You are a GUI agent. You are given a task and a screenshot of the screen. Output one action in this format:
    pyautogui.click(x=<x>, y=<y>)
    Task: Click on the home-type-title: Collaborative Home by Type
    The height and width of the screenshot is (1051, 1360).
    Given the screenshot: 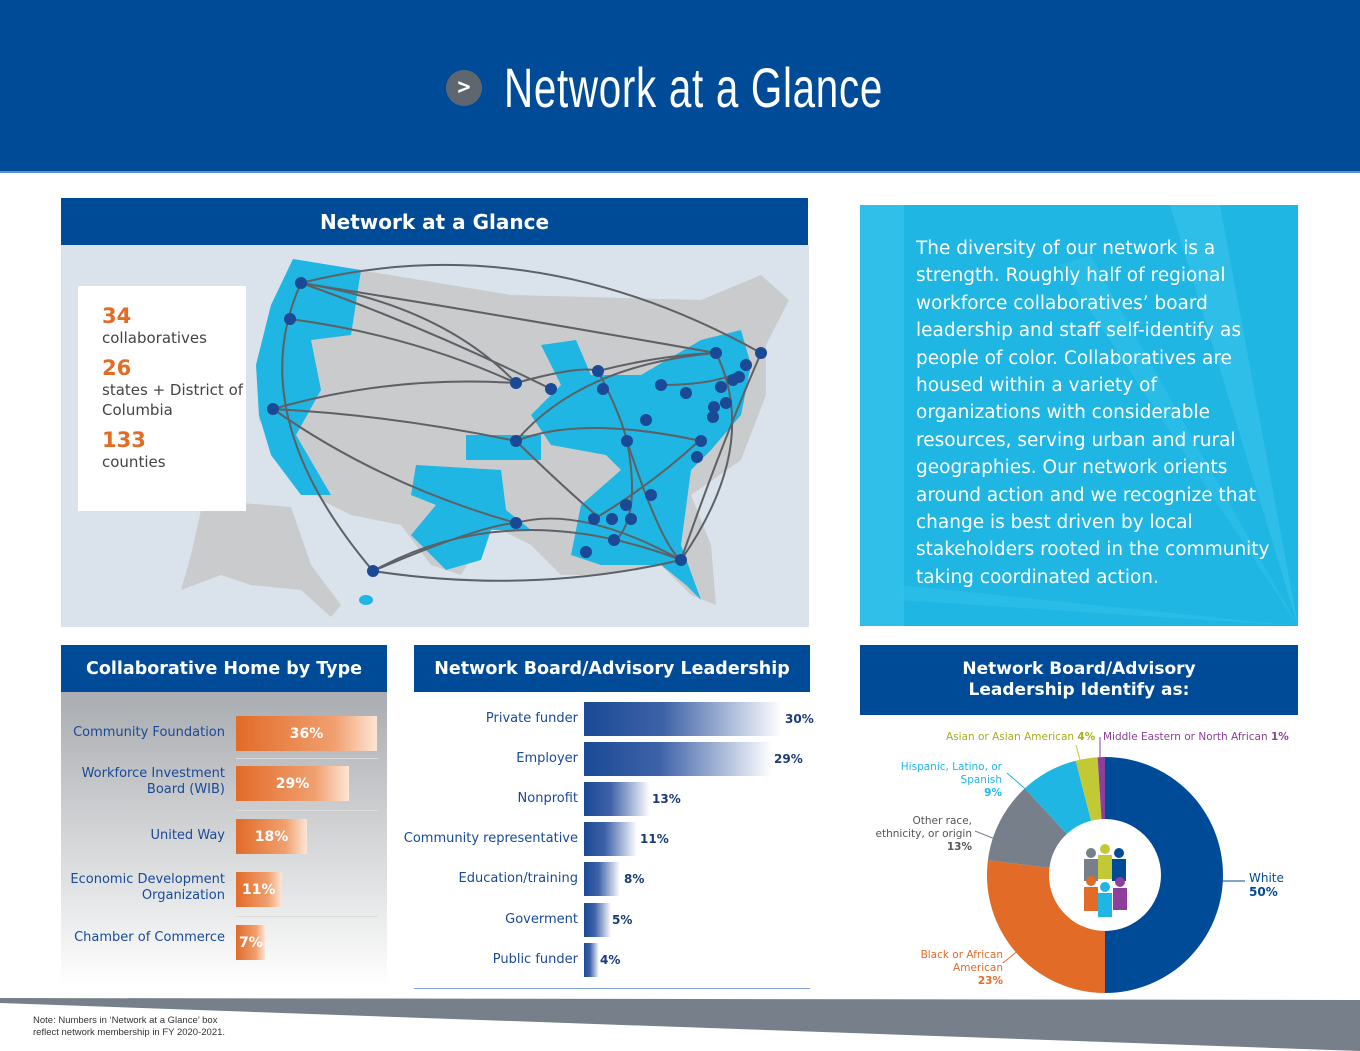 What is the action you would take?
    pyautogui.click(x=224, y=668)
    